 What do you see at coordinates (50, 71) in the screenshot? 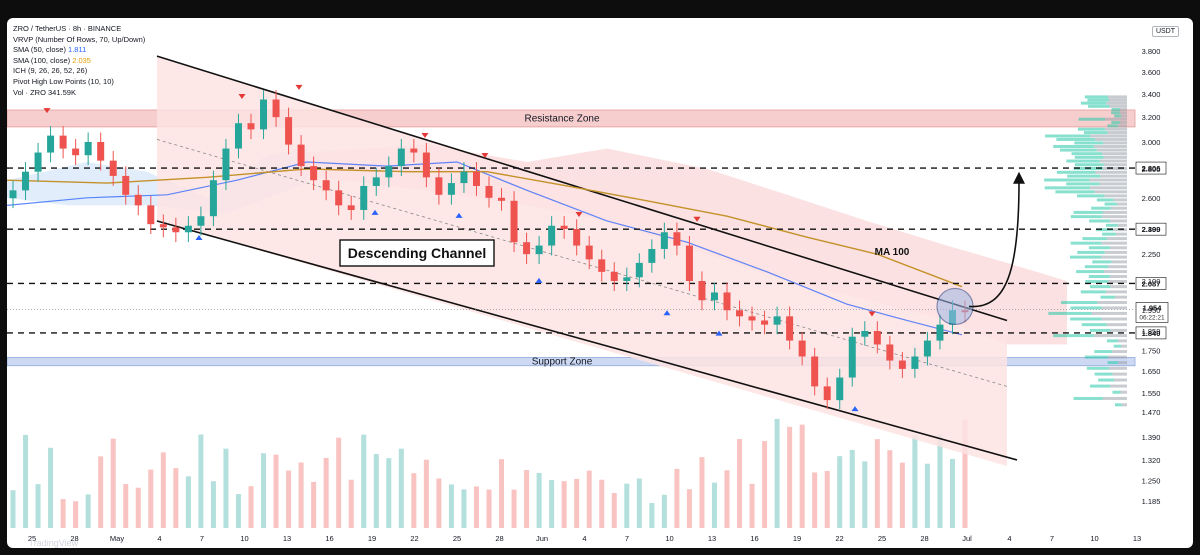
I see `legend-ichimoku: ICH (9, 26, 26, 52, 26)` at bounding box center [50, 71].